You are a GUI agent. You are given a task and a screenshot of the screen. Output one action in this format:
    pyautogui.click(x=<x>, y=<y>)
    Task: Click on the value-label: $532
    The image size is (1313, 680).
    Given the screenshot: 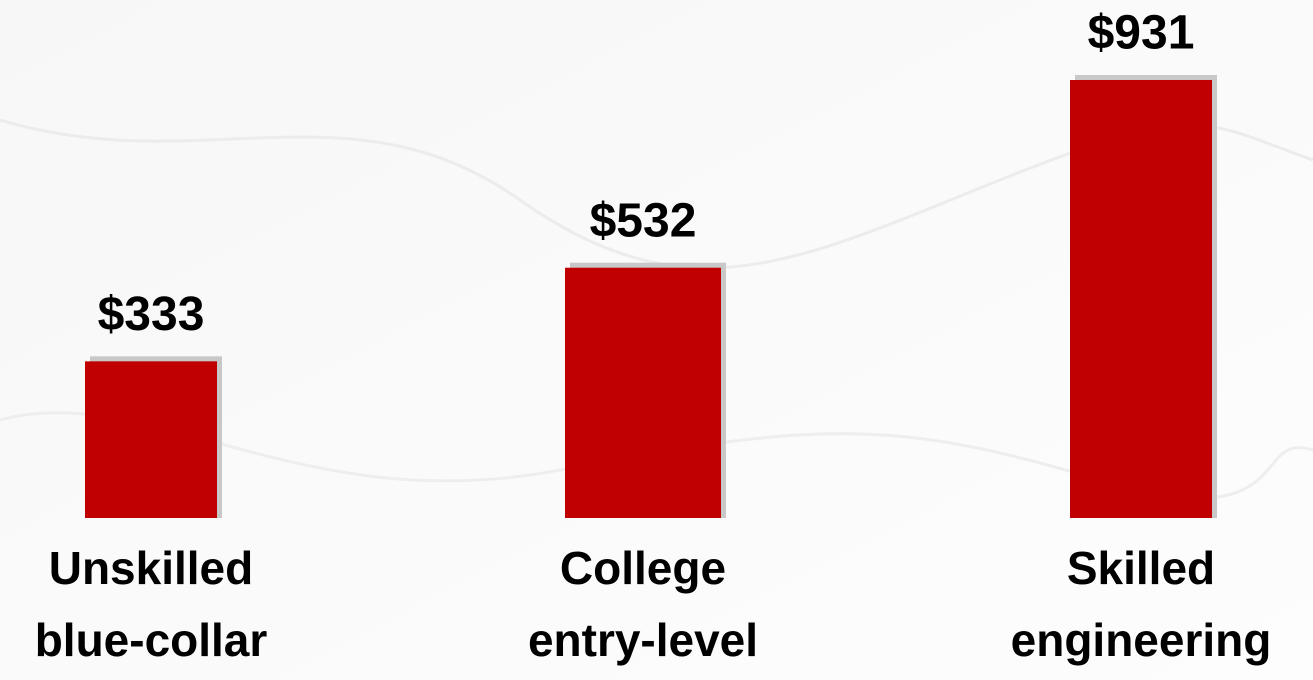 What is the action you would take?
    pyautogui.click(x=643, y=220)
    